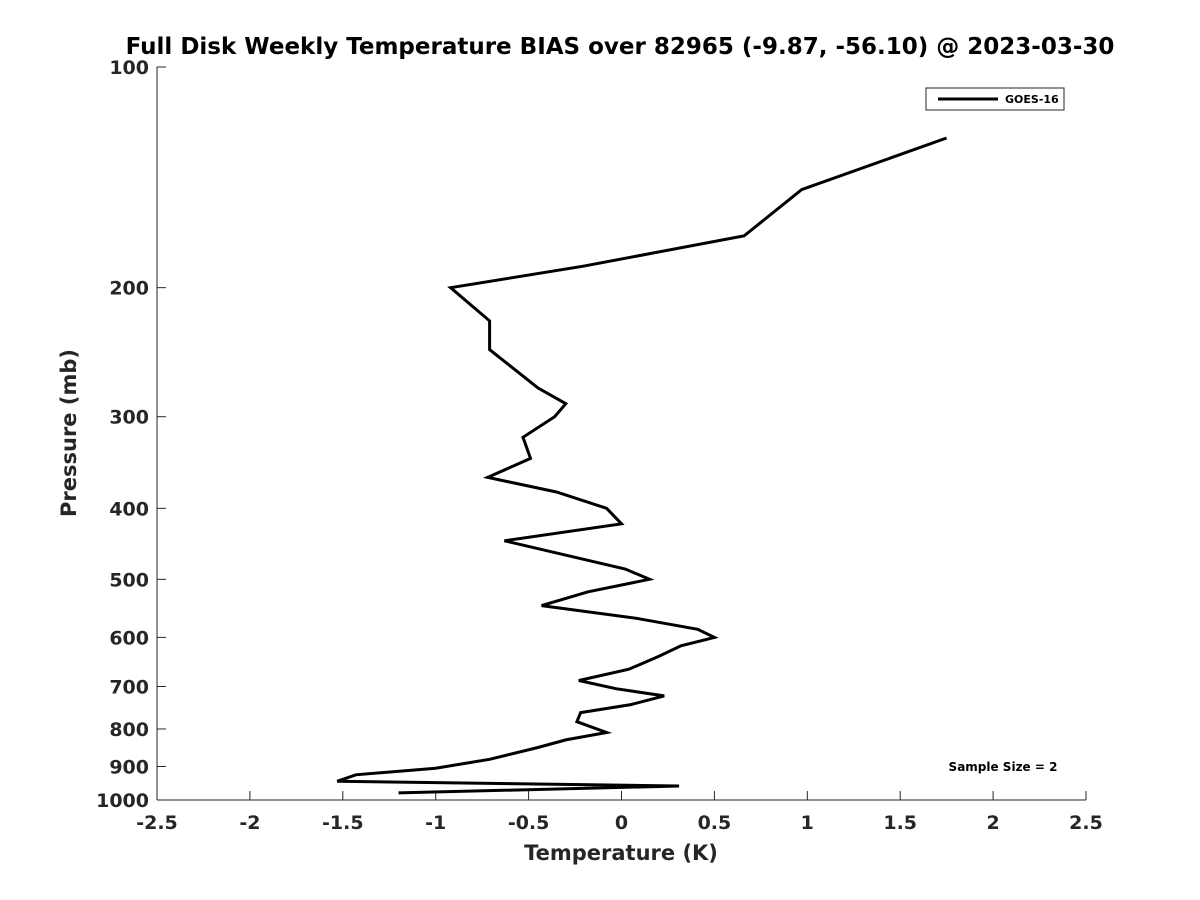 This screenshot has height=900, width=1200. Describe the element at coordinates (69, 433) in the screenshot. I see `y-axis-label: Pressure (mb)` at that location.